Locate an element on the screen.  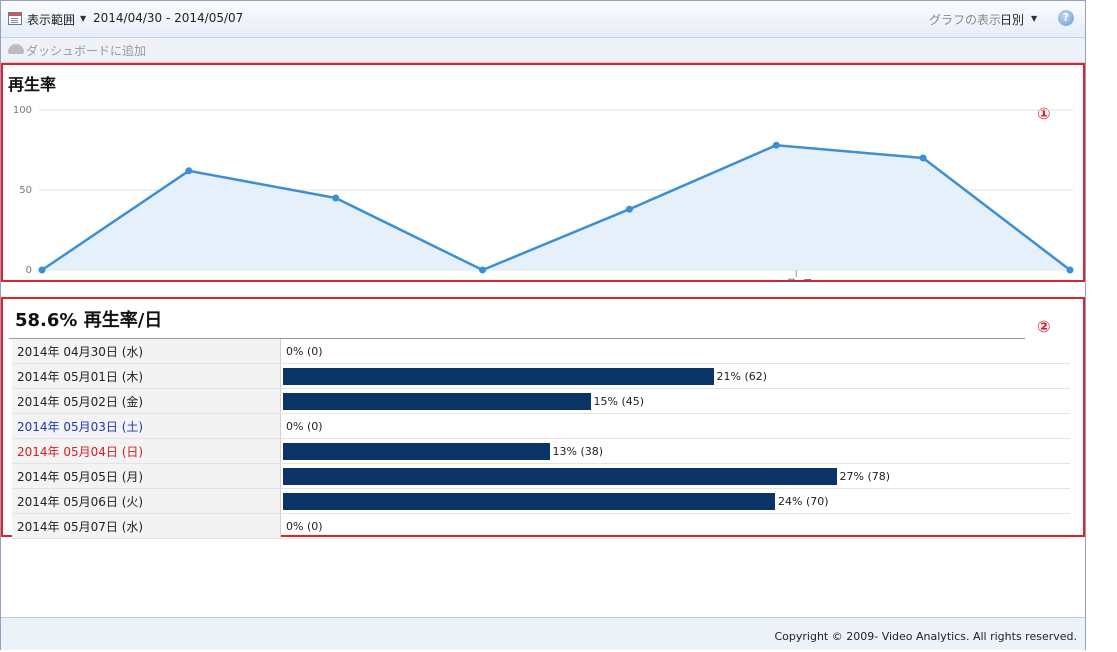
table-row: 2014年 05月05日 (月) 27% (78) is located at coordinates (541, 476).